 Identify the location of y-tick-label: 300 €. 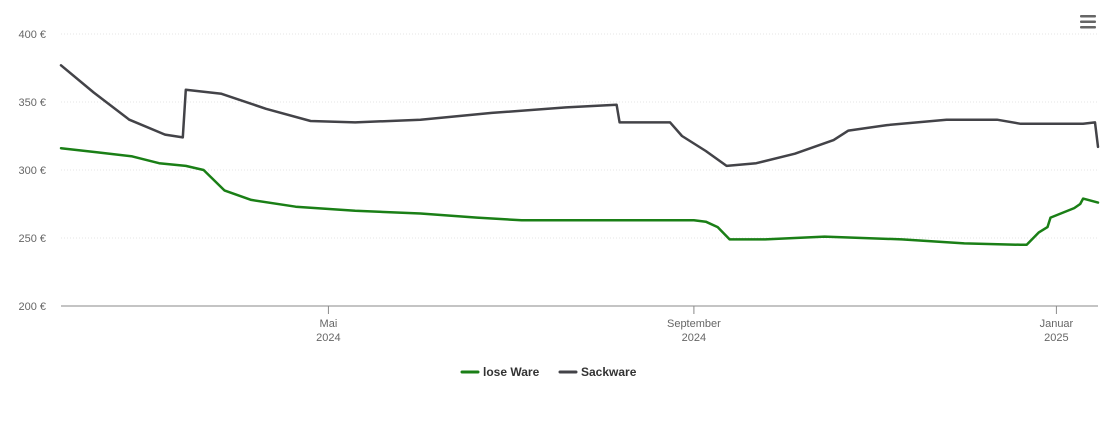
(32, 171).